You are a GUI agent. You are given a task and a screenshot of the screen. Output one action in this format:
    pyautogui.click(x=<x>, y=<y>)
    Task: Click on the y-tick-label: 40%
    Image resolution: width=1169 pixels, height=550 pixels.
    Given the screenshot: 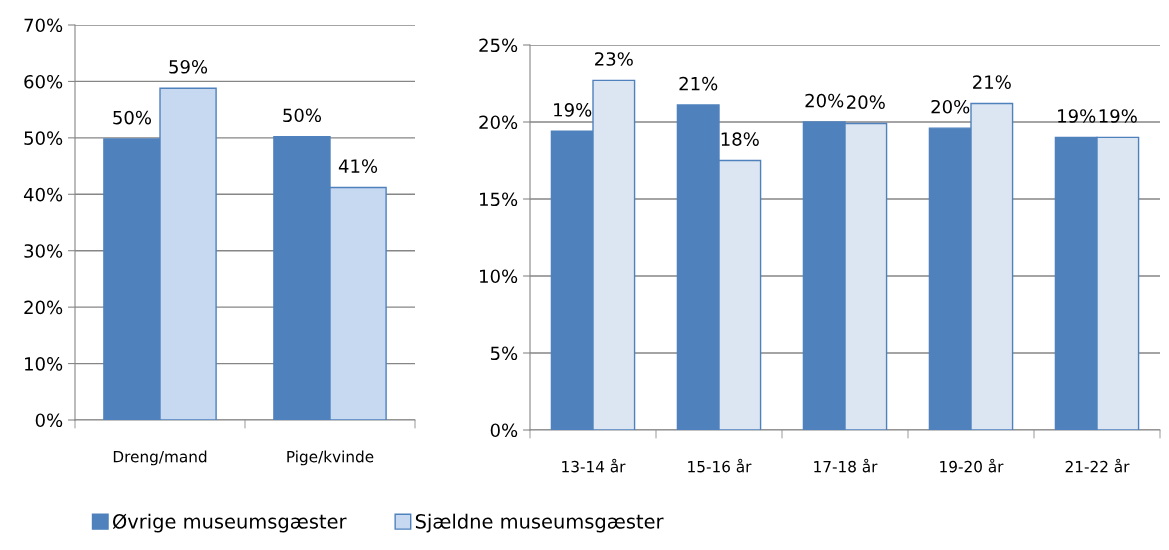 What is the action you would take?
    pyautogui.click(x=43, y=194)
    